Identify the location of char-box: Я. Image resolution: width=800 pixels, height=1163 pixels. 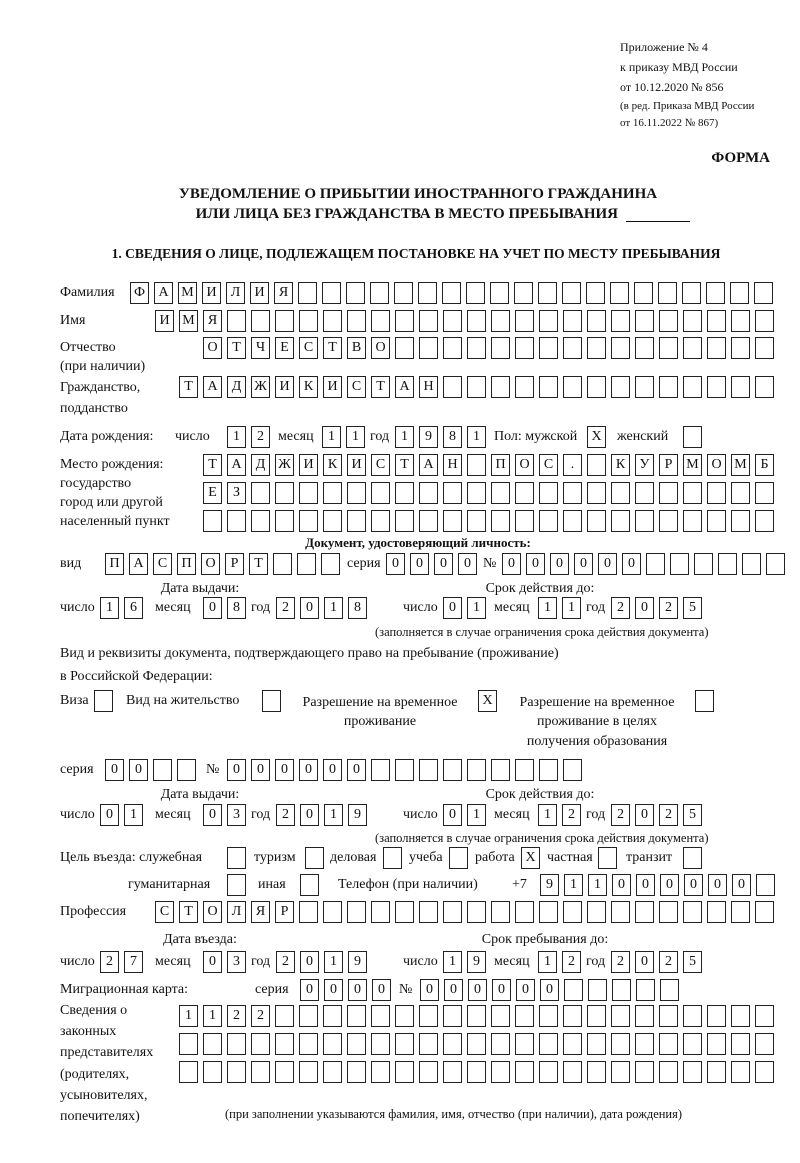
(212, 321).